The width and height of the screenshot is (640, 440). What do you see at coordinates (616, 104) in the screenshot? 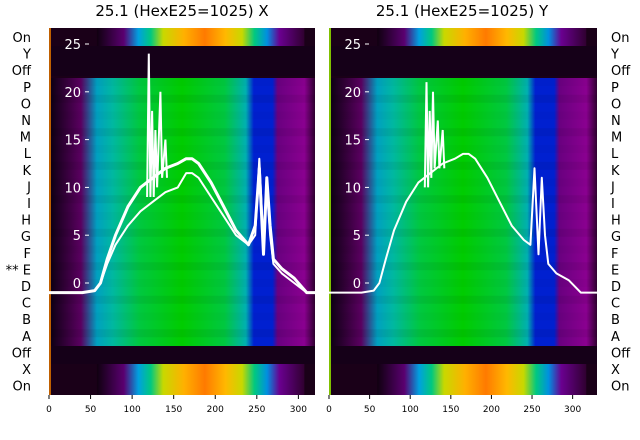
I see `row-label: O` at bounding box center [616, 104].